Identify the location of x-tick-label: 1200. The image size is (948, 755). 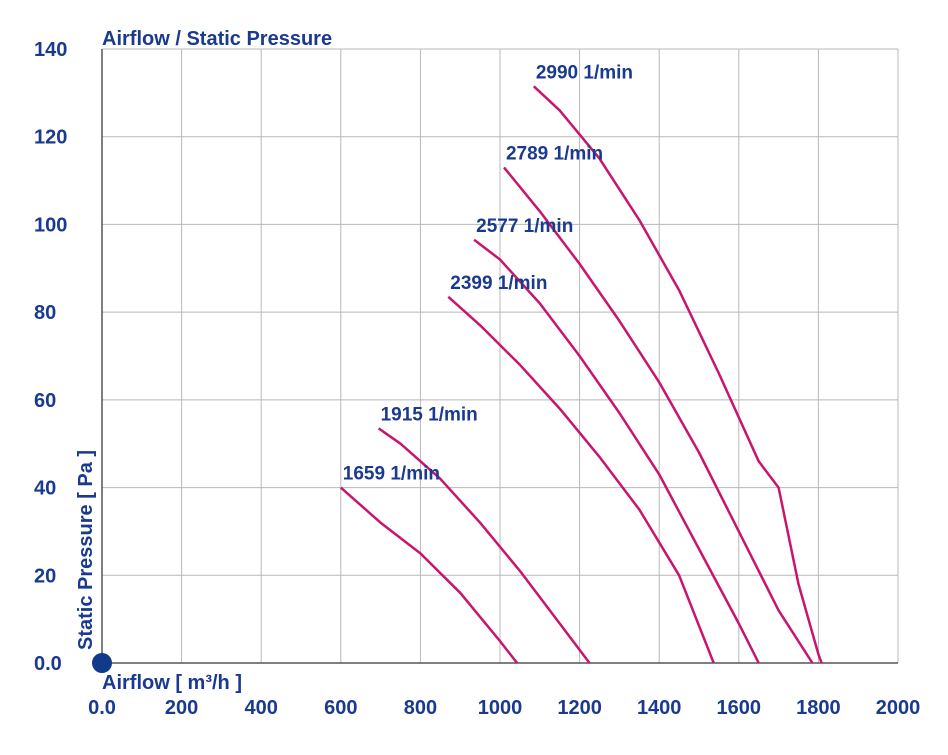
(579, 708).